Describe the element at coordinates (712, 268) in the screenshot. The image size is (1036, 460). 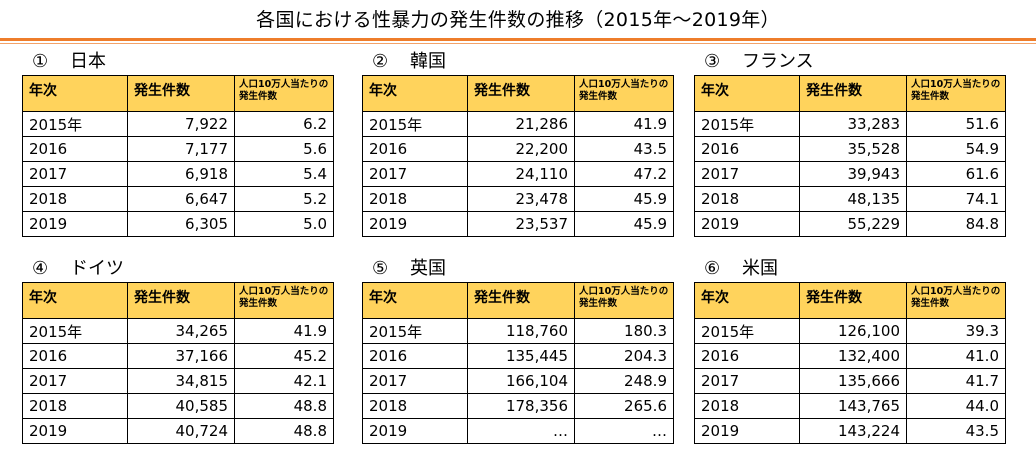
I see `country-number: ⑥` at that location.